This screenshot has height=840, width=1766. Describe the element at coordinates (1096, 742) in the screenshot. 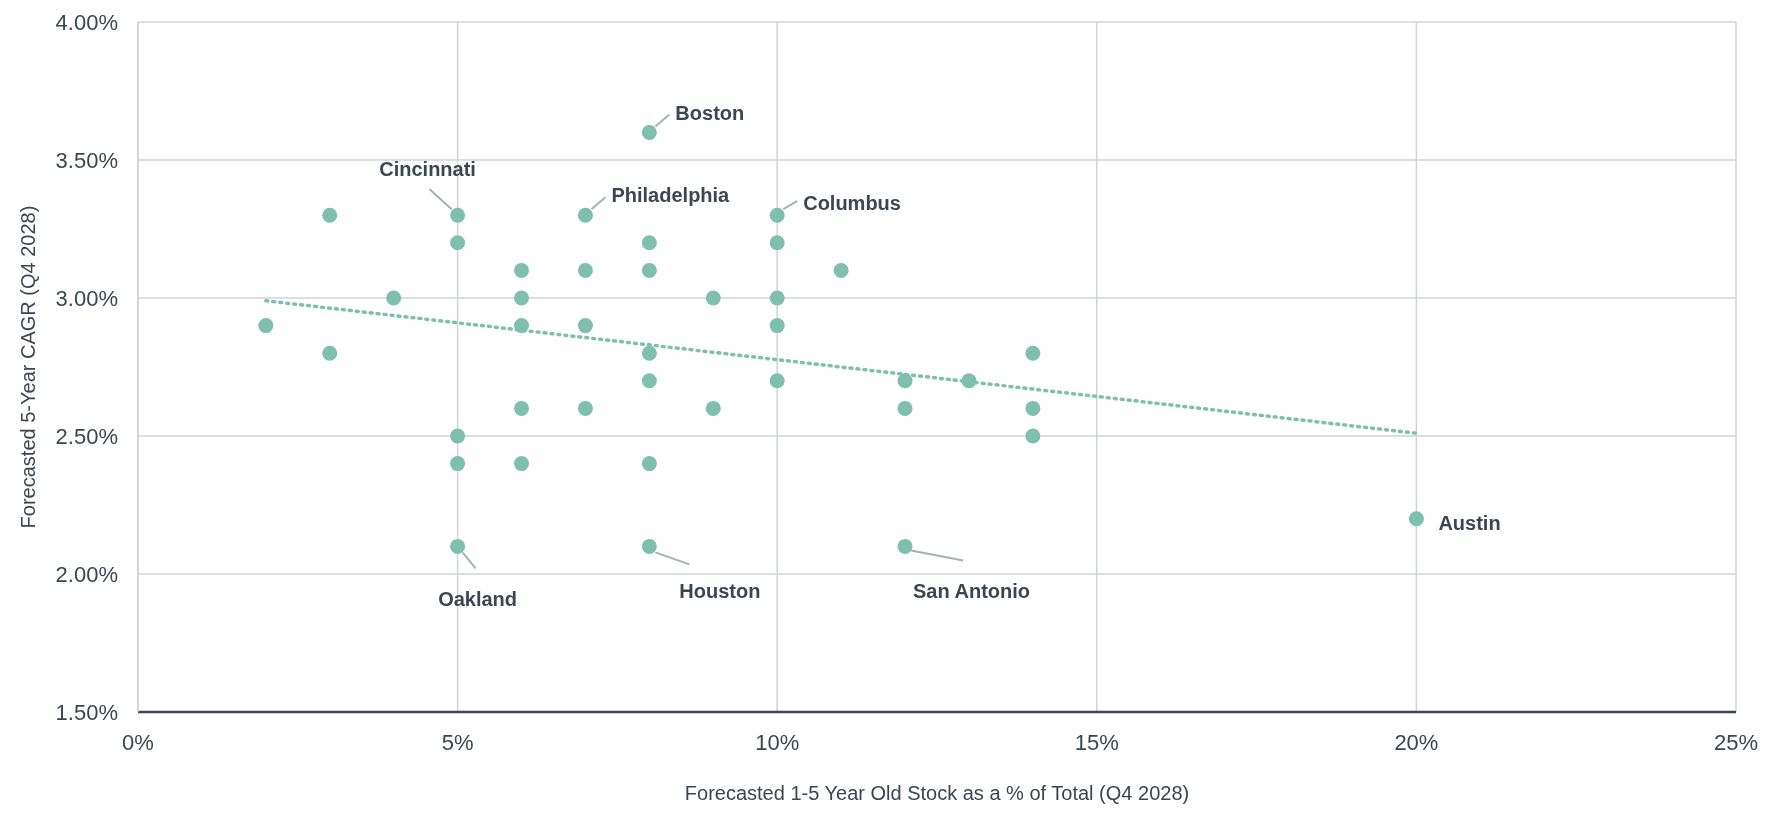

I see `x-tick-label: 15%` at that location.